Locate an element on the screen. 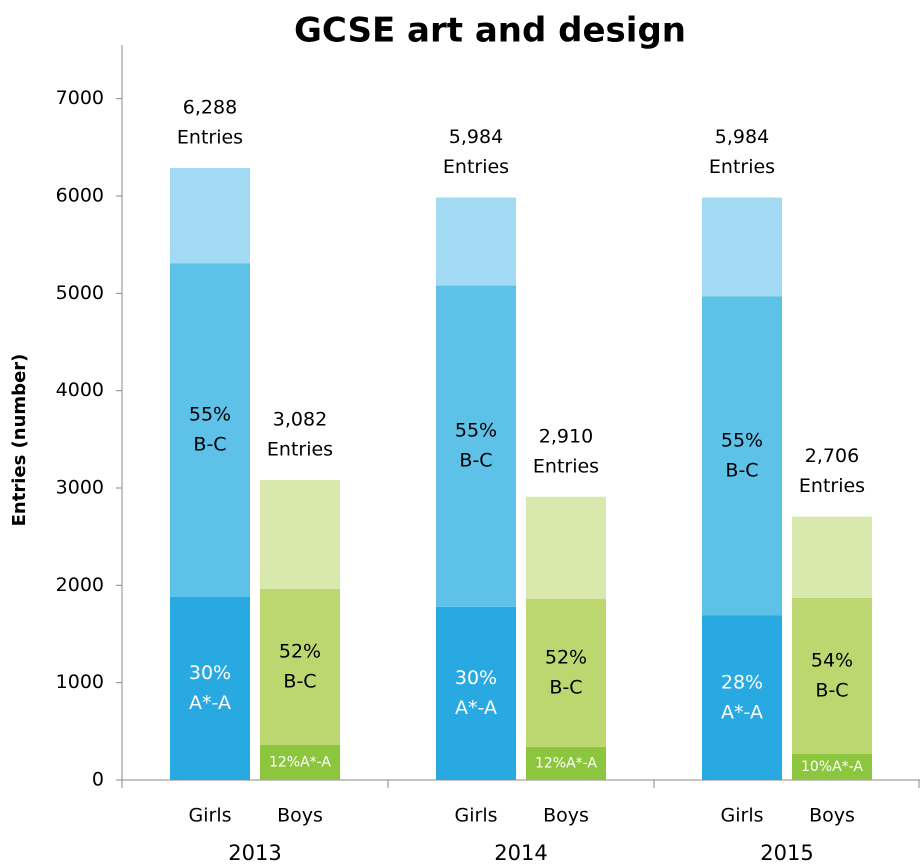 The height and width of the screenshot is (867, 920). y-tick-label: 0 is located at coordinates (98, 780).